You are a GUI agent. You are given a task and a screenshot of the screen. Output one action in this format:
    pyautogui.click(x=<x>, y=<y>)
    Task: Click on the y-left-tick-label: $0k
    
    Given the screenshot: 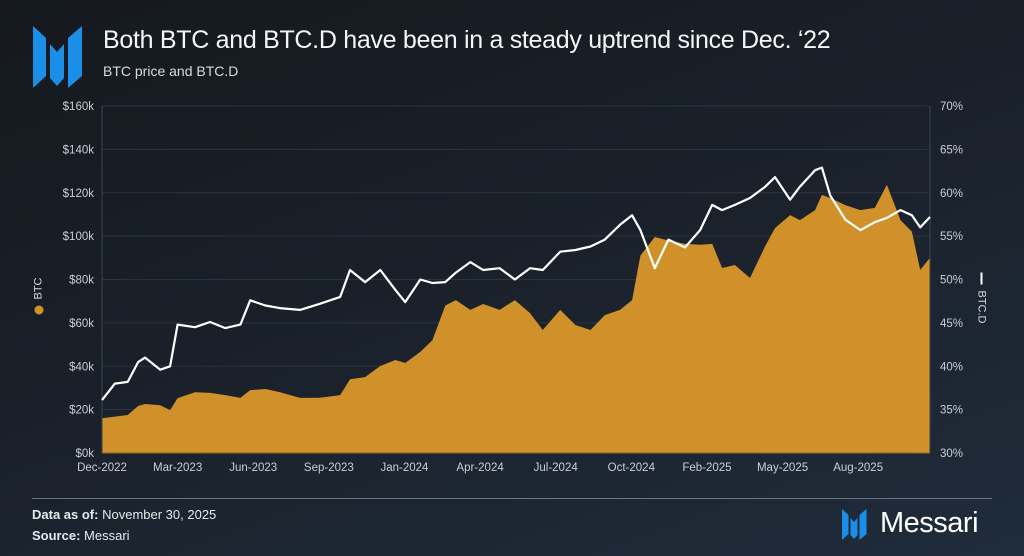 What is the action you would take?
    pyautogui.click(x=84, y=454)
    